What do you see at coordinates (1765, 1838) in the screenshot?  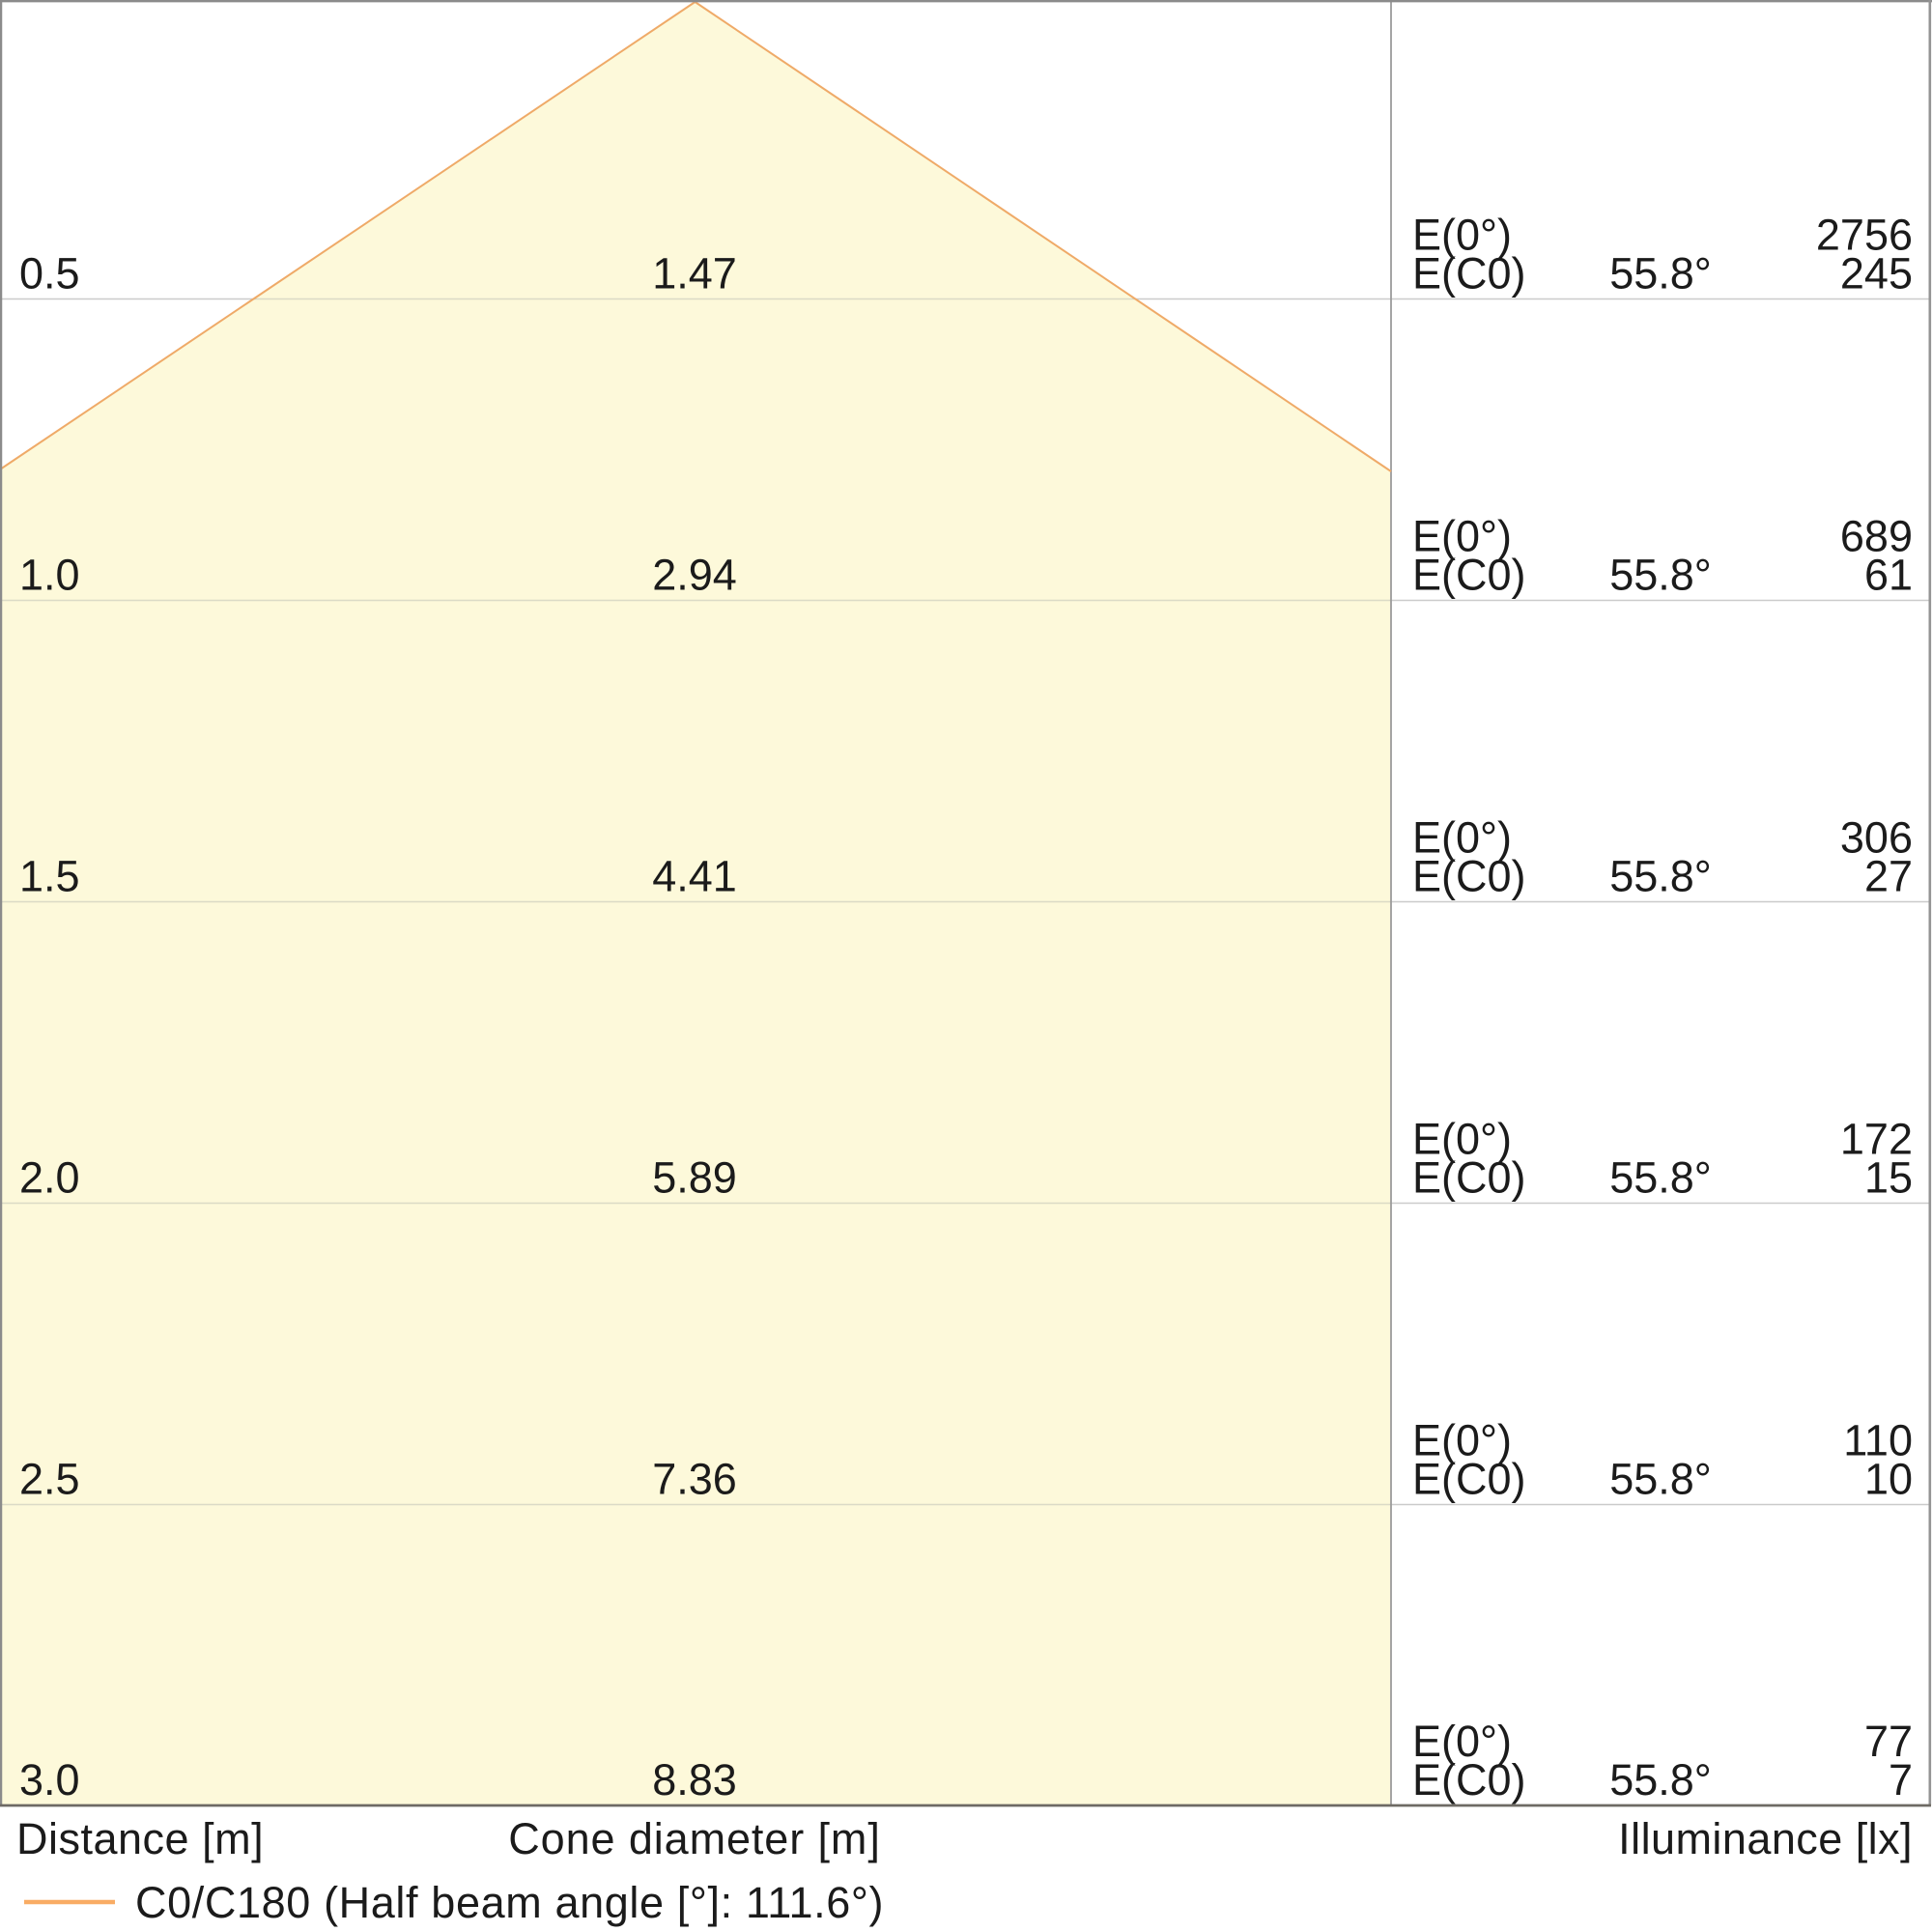 I see `svg-text: Illuminance [lx]` at bounding box center [1765, 1838].